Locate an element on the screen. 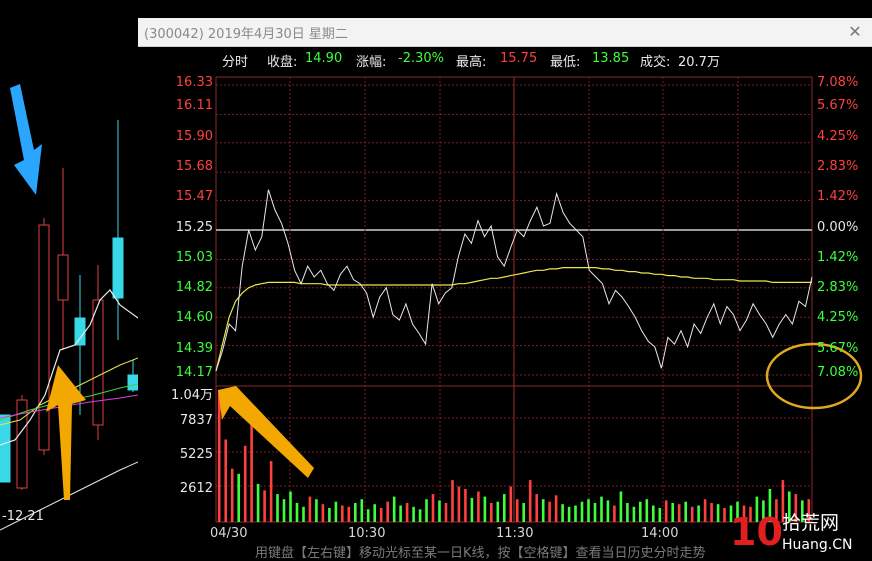  change-label: 涨幅: is located at coordinates (371, 62).